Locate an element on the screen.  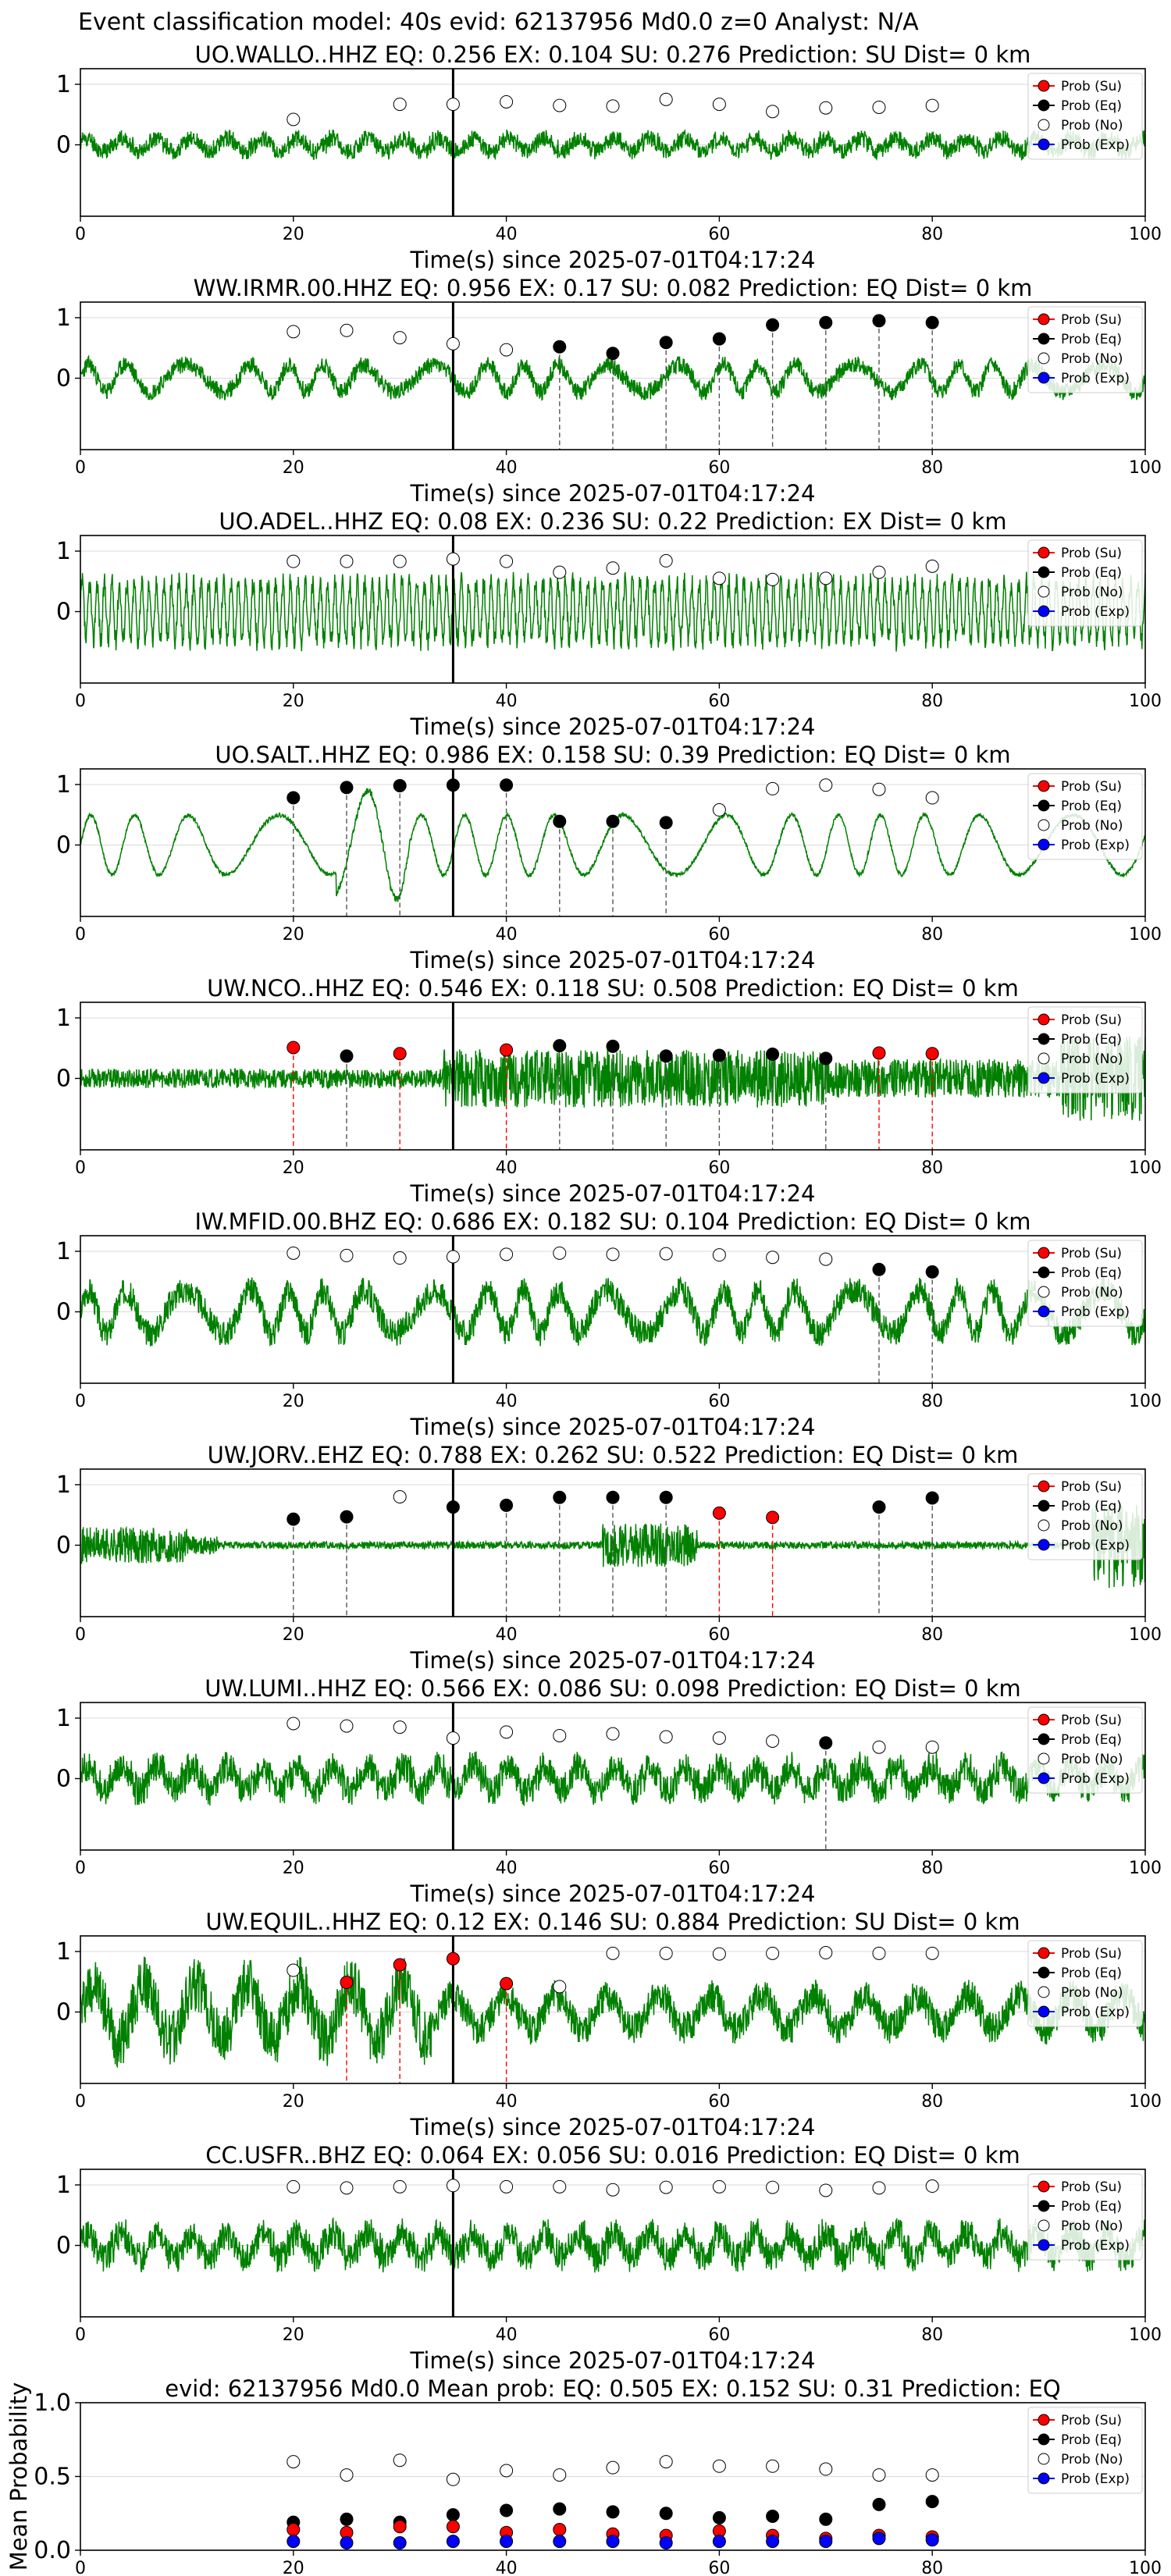
legend: Prob (Su) Prob (Eq) Prob (No) Prob (Exp) is located at coordinates (1085, 817).